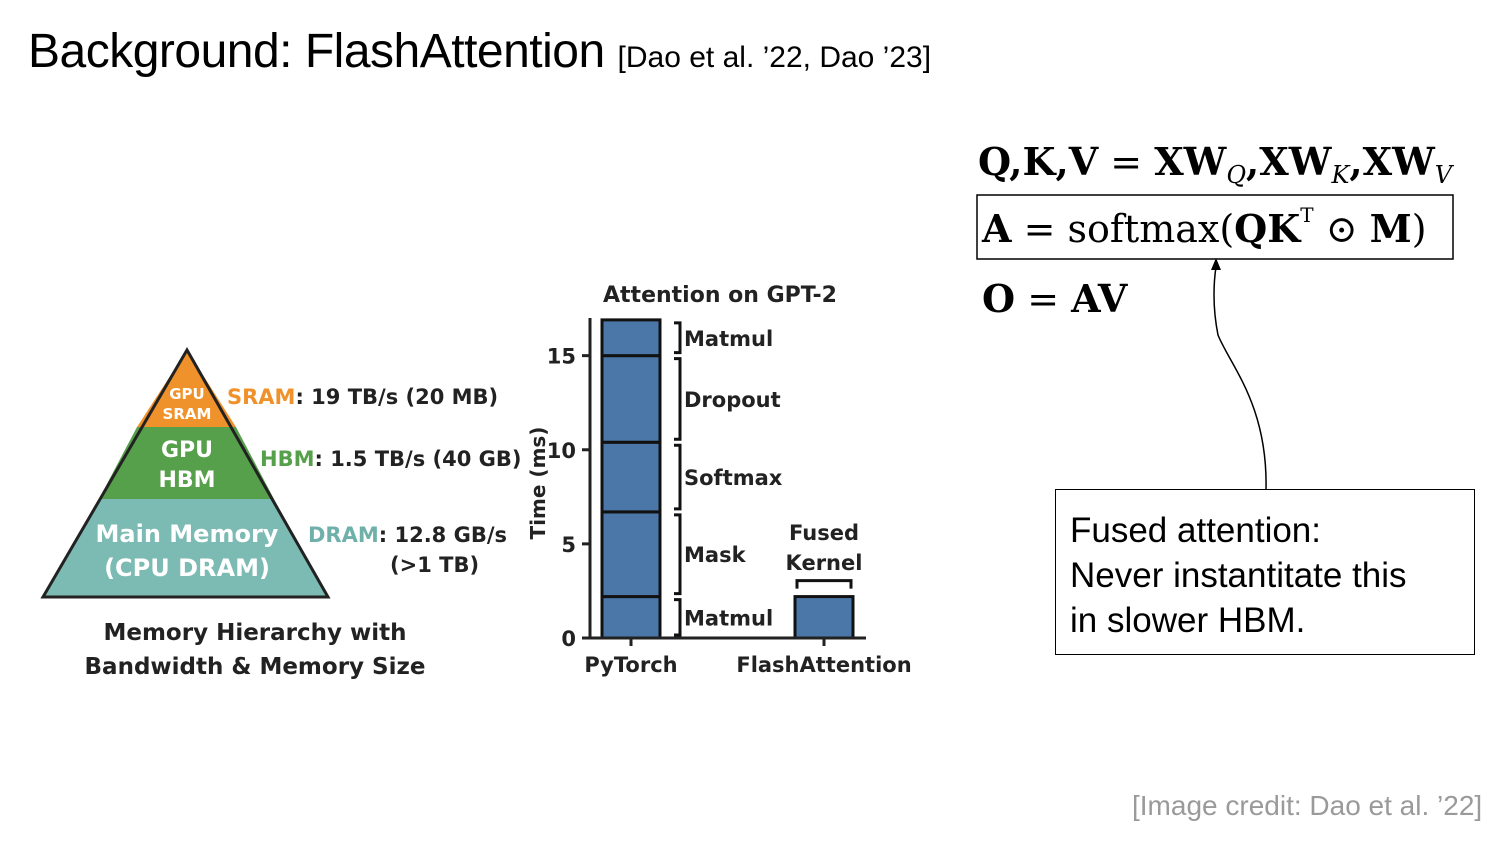 This screenshot has width=1500, height=844. Describe the element at coordinates (720, 295) in the screenshot. I see `chart-title: Attention on GPT-2` at that location.